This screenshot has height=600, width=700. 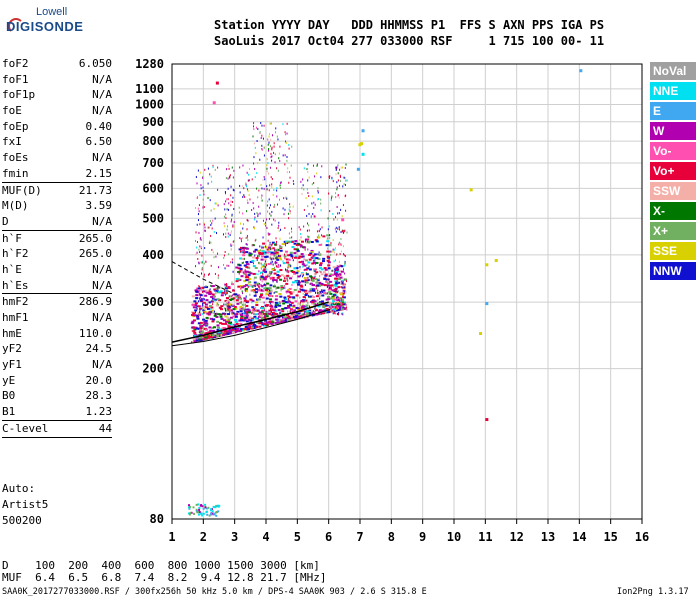 I want to click on param-value: 286.9, so click(x=95, y=302).